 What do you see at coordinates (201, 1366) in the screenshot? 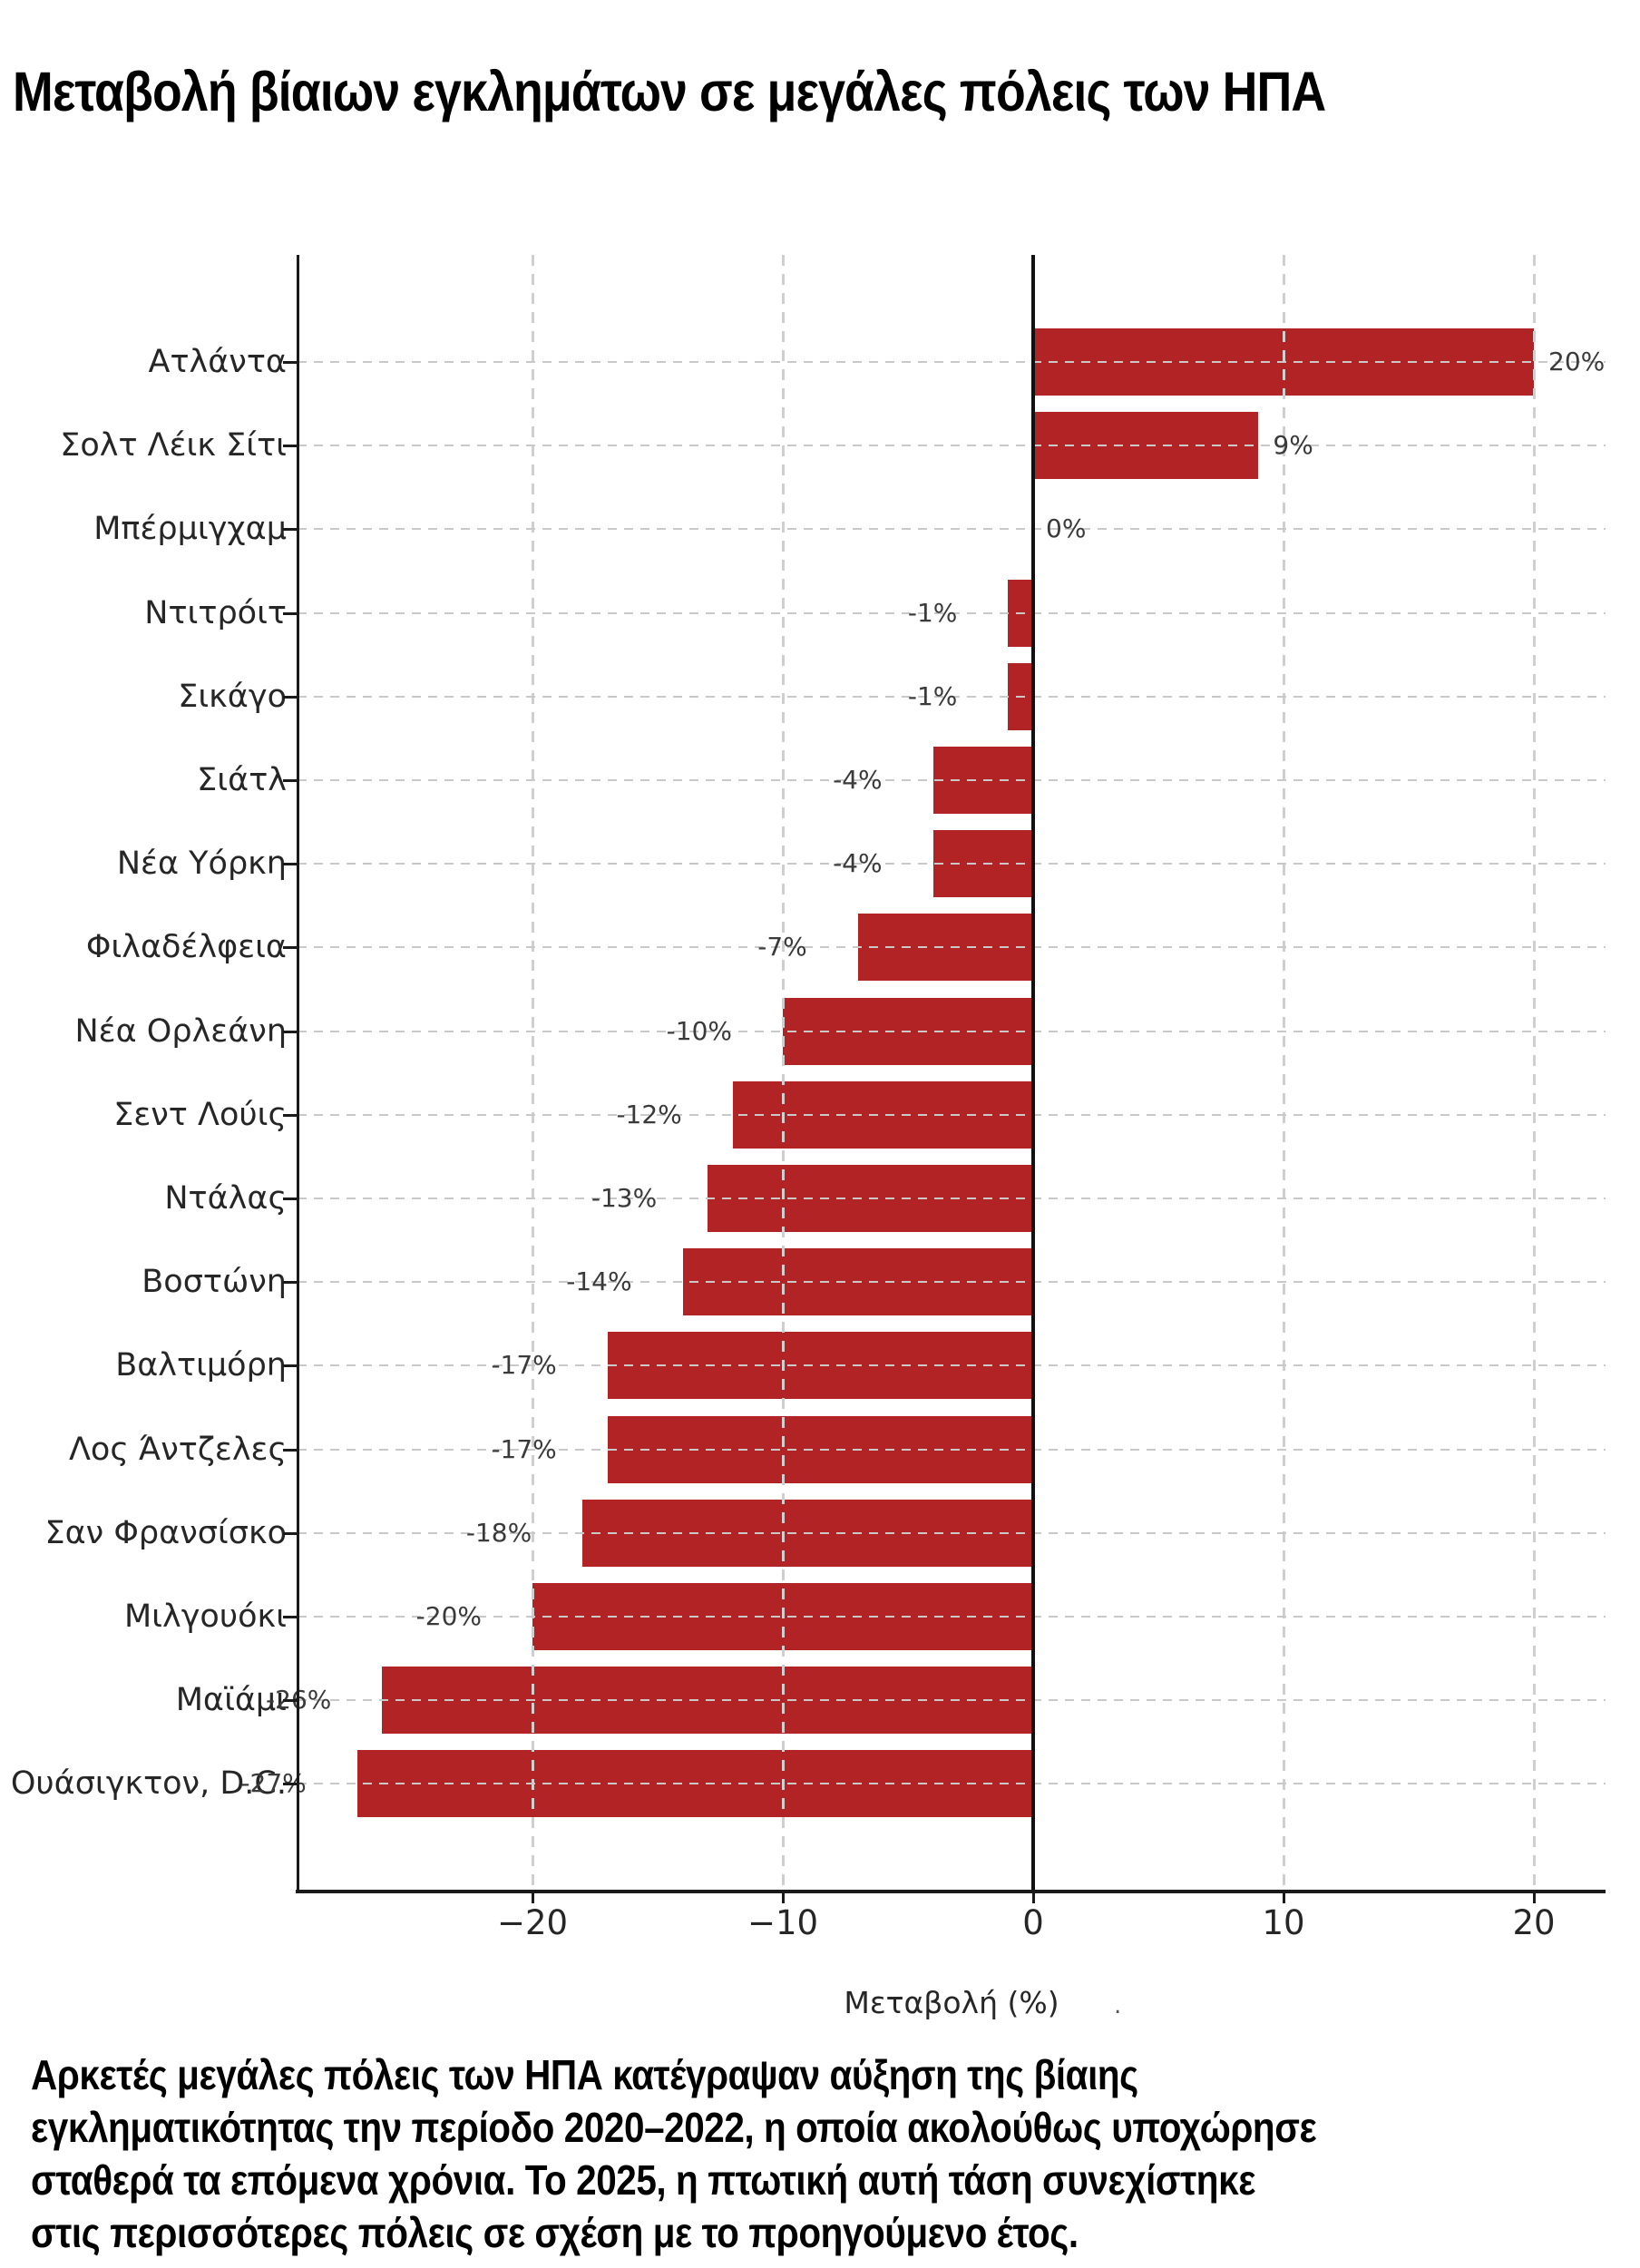
I see `city-label: Βαλτιμόρη` at bounding box center [201, 1366].